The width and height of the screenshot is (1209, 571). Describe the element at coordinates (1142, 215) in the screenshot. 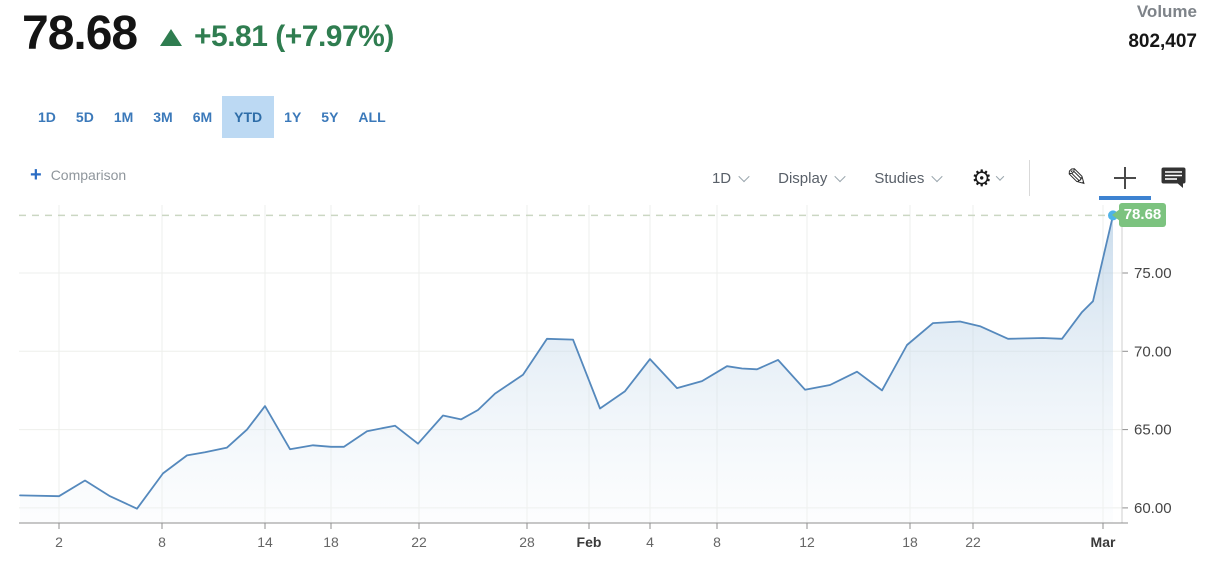

I see `last-price-flag: 78.68` at that location.